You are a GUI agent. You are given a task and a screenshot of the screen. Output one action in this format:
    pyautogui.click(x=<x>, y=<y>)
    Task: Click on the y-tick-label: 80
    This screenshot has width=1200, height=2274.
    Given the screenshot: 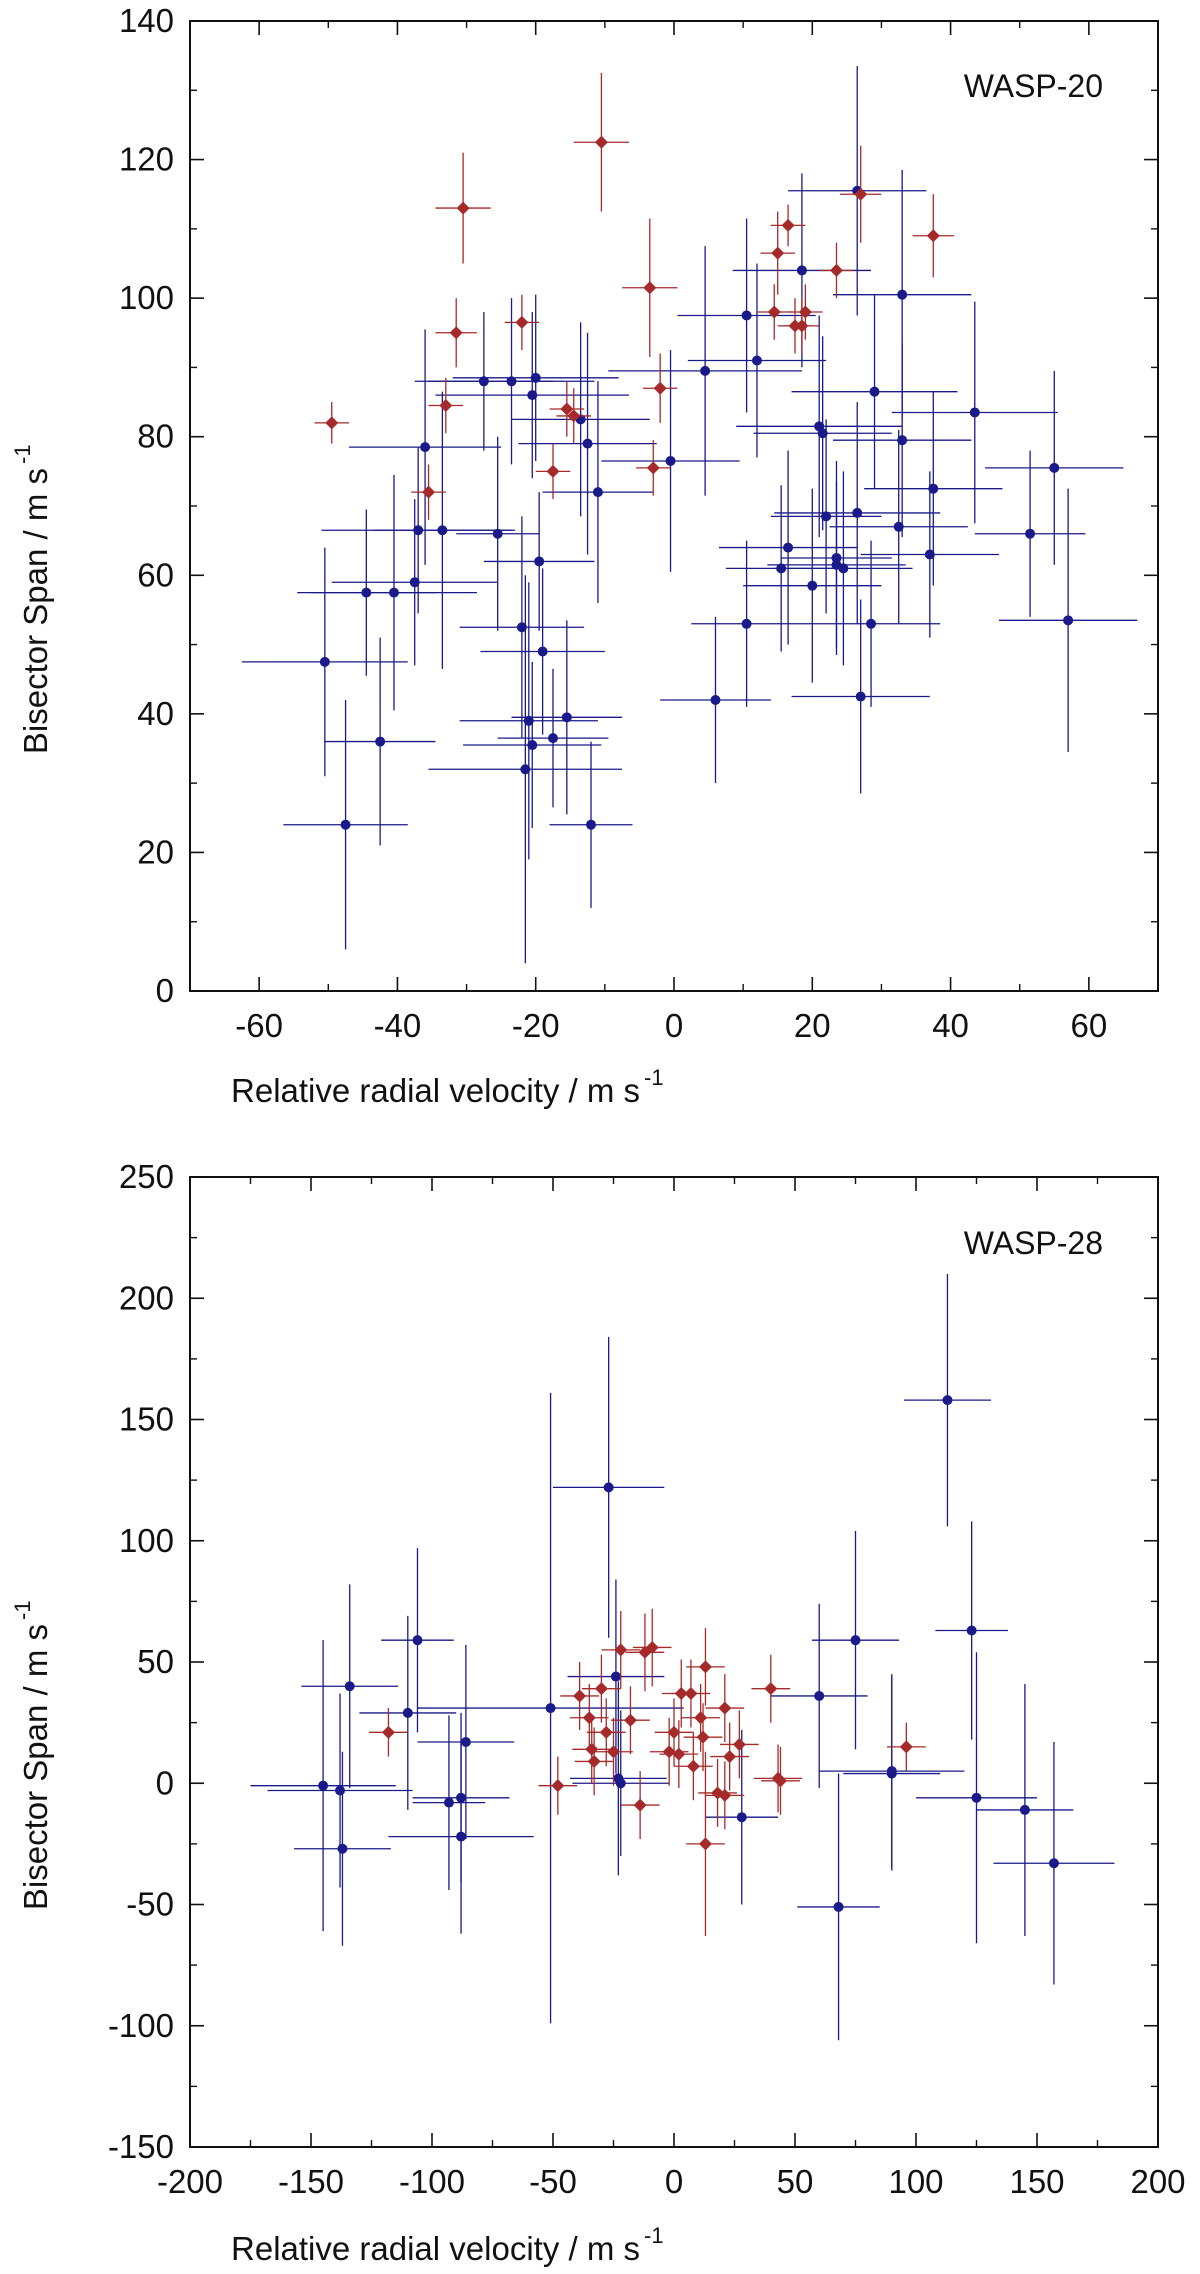 What is the action you would take?
    pyautogui.click(x=155, y=436)
    